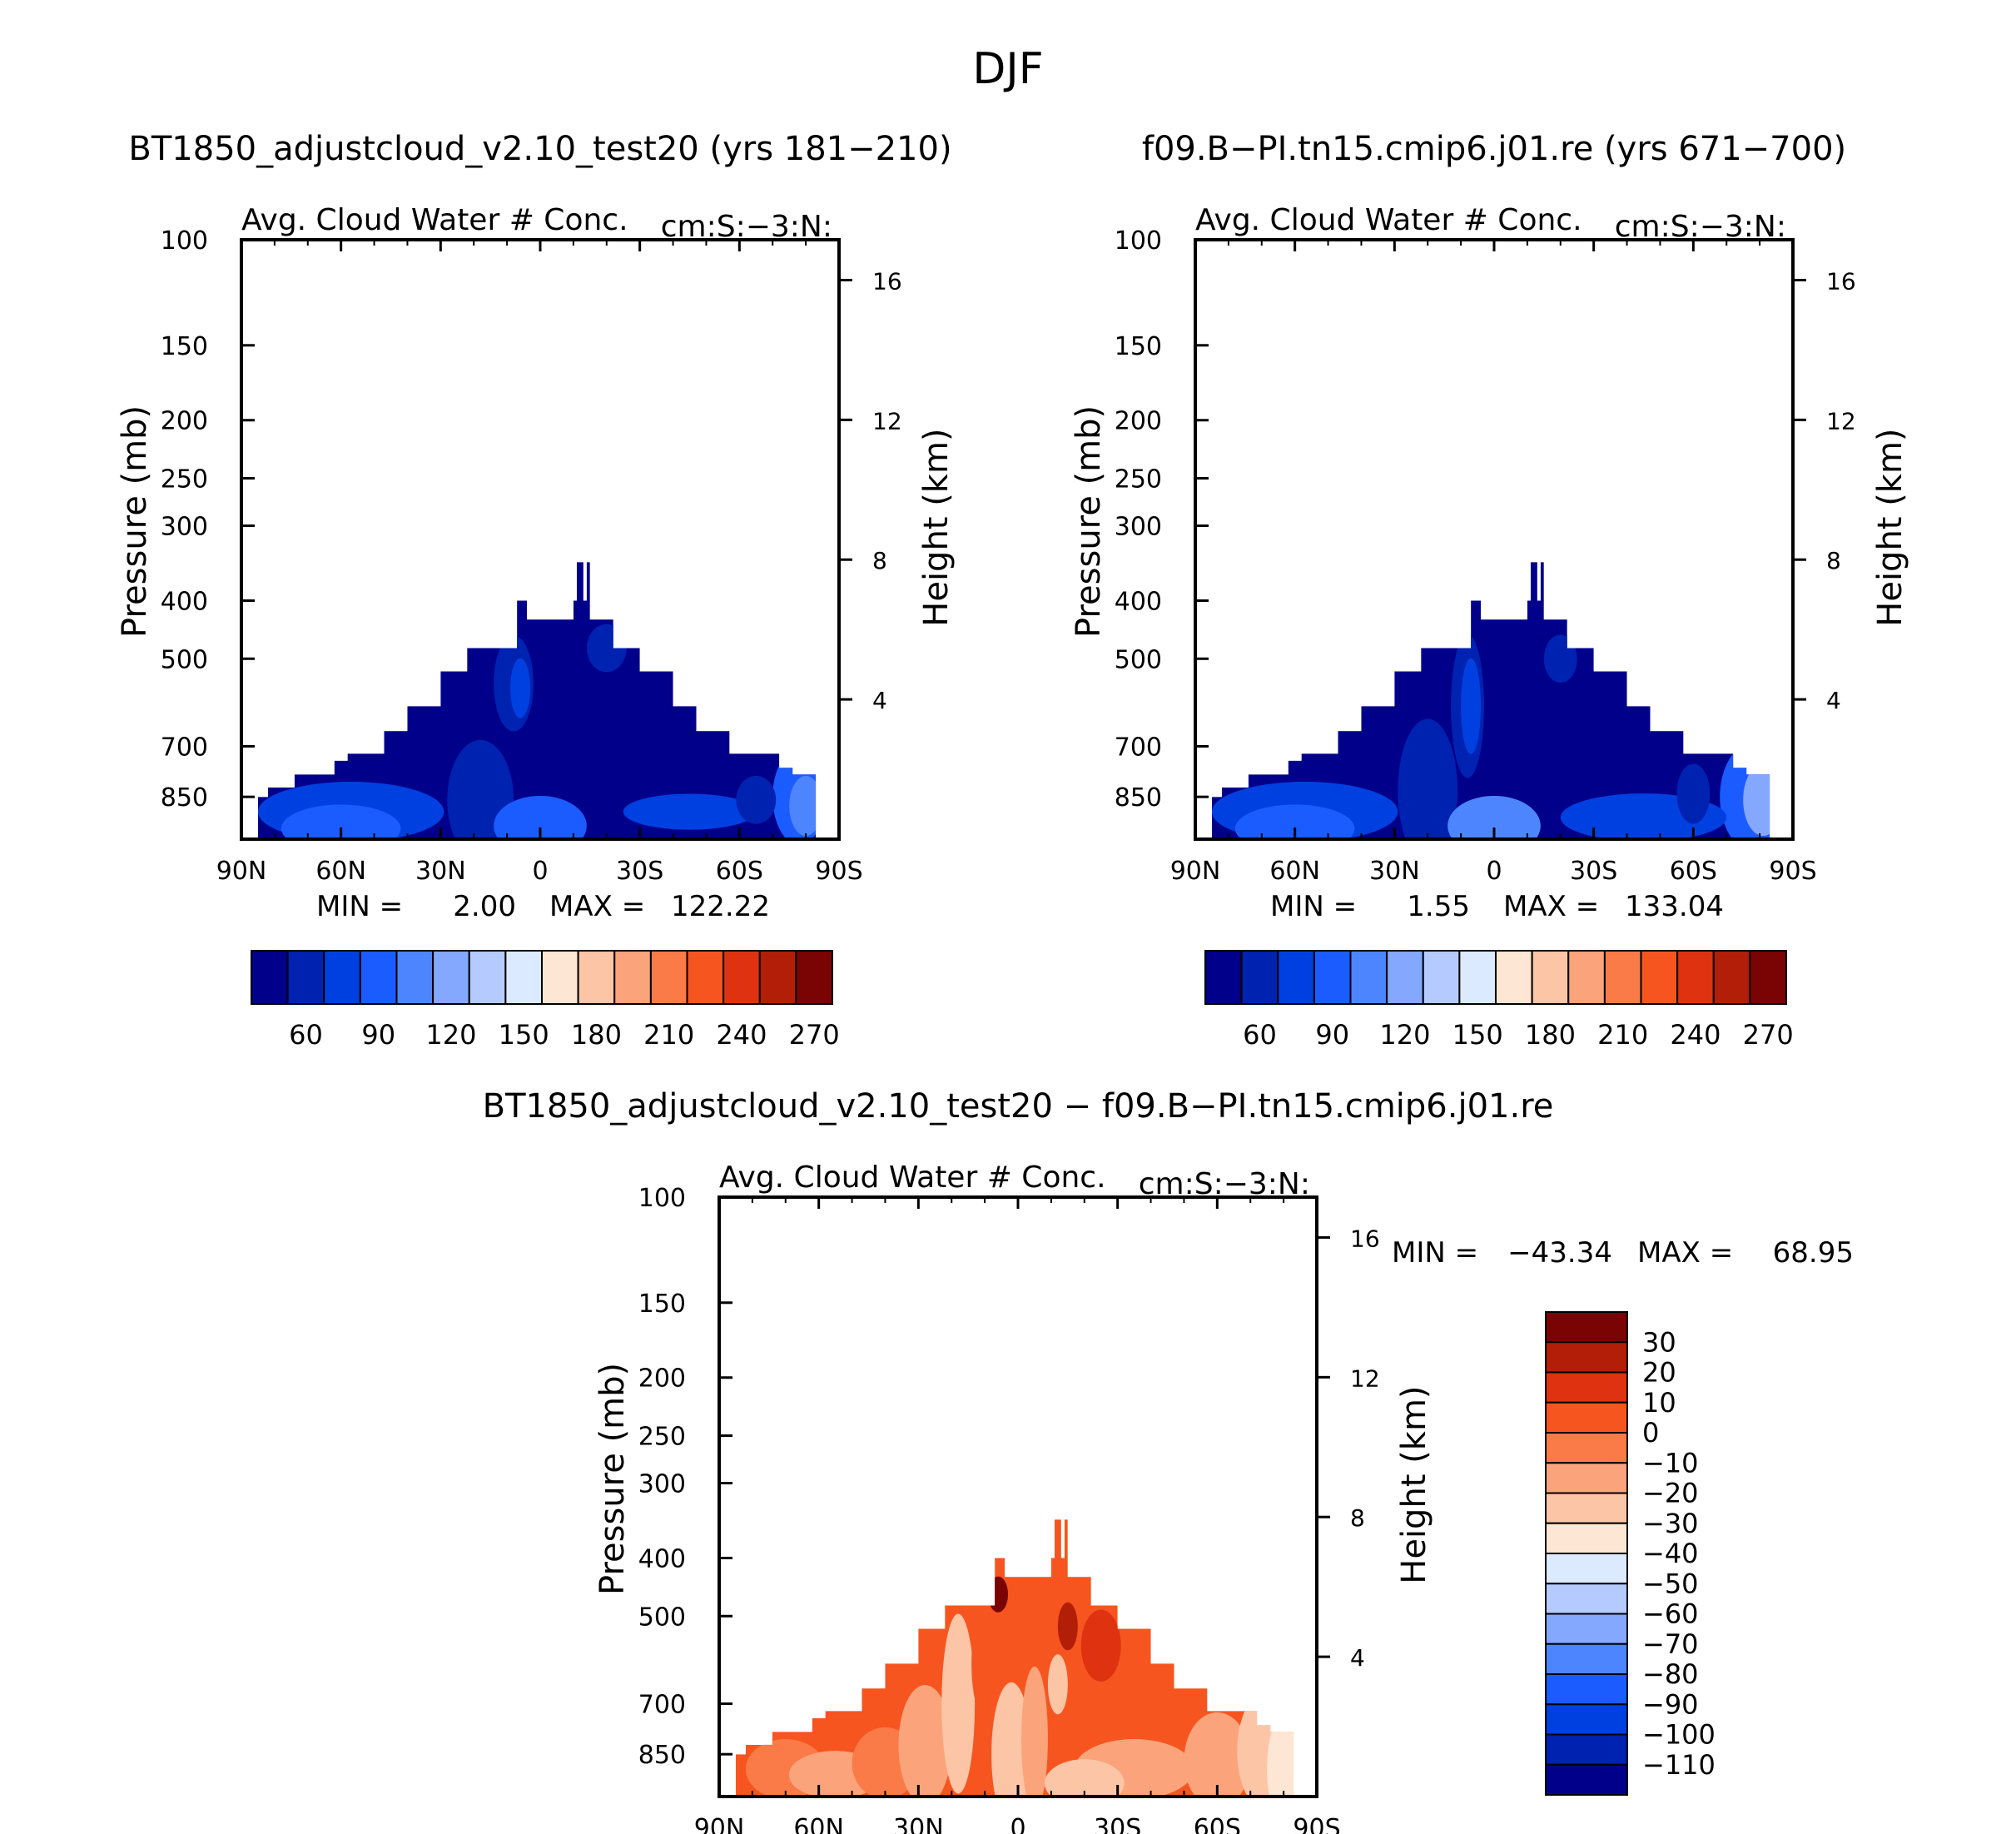 The height and width of the screenshot is (1834, 2016). Describe the element at coordinates (662, 1755) in the screenshot. I see `y-tick-label: 850` at that location.